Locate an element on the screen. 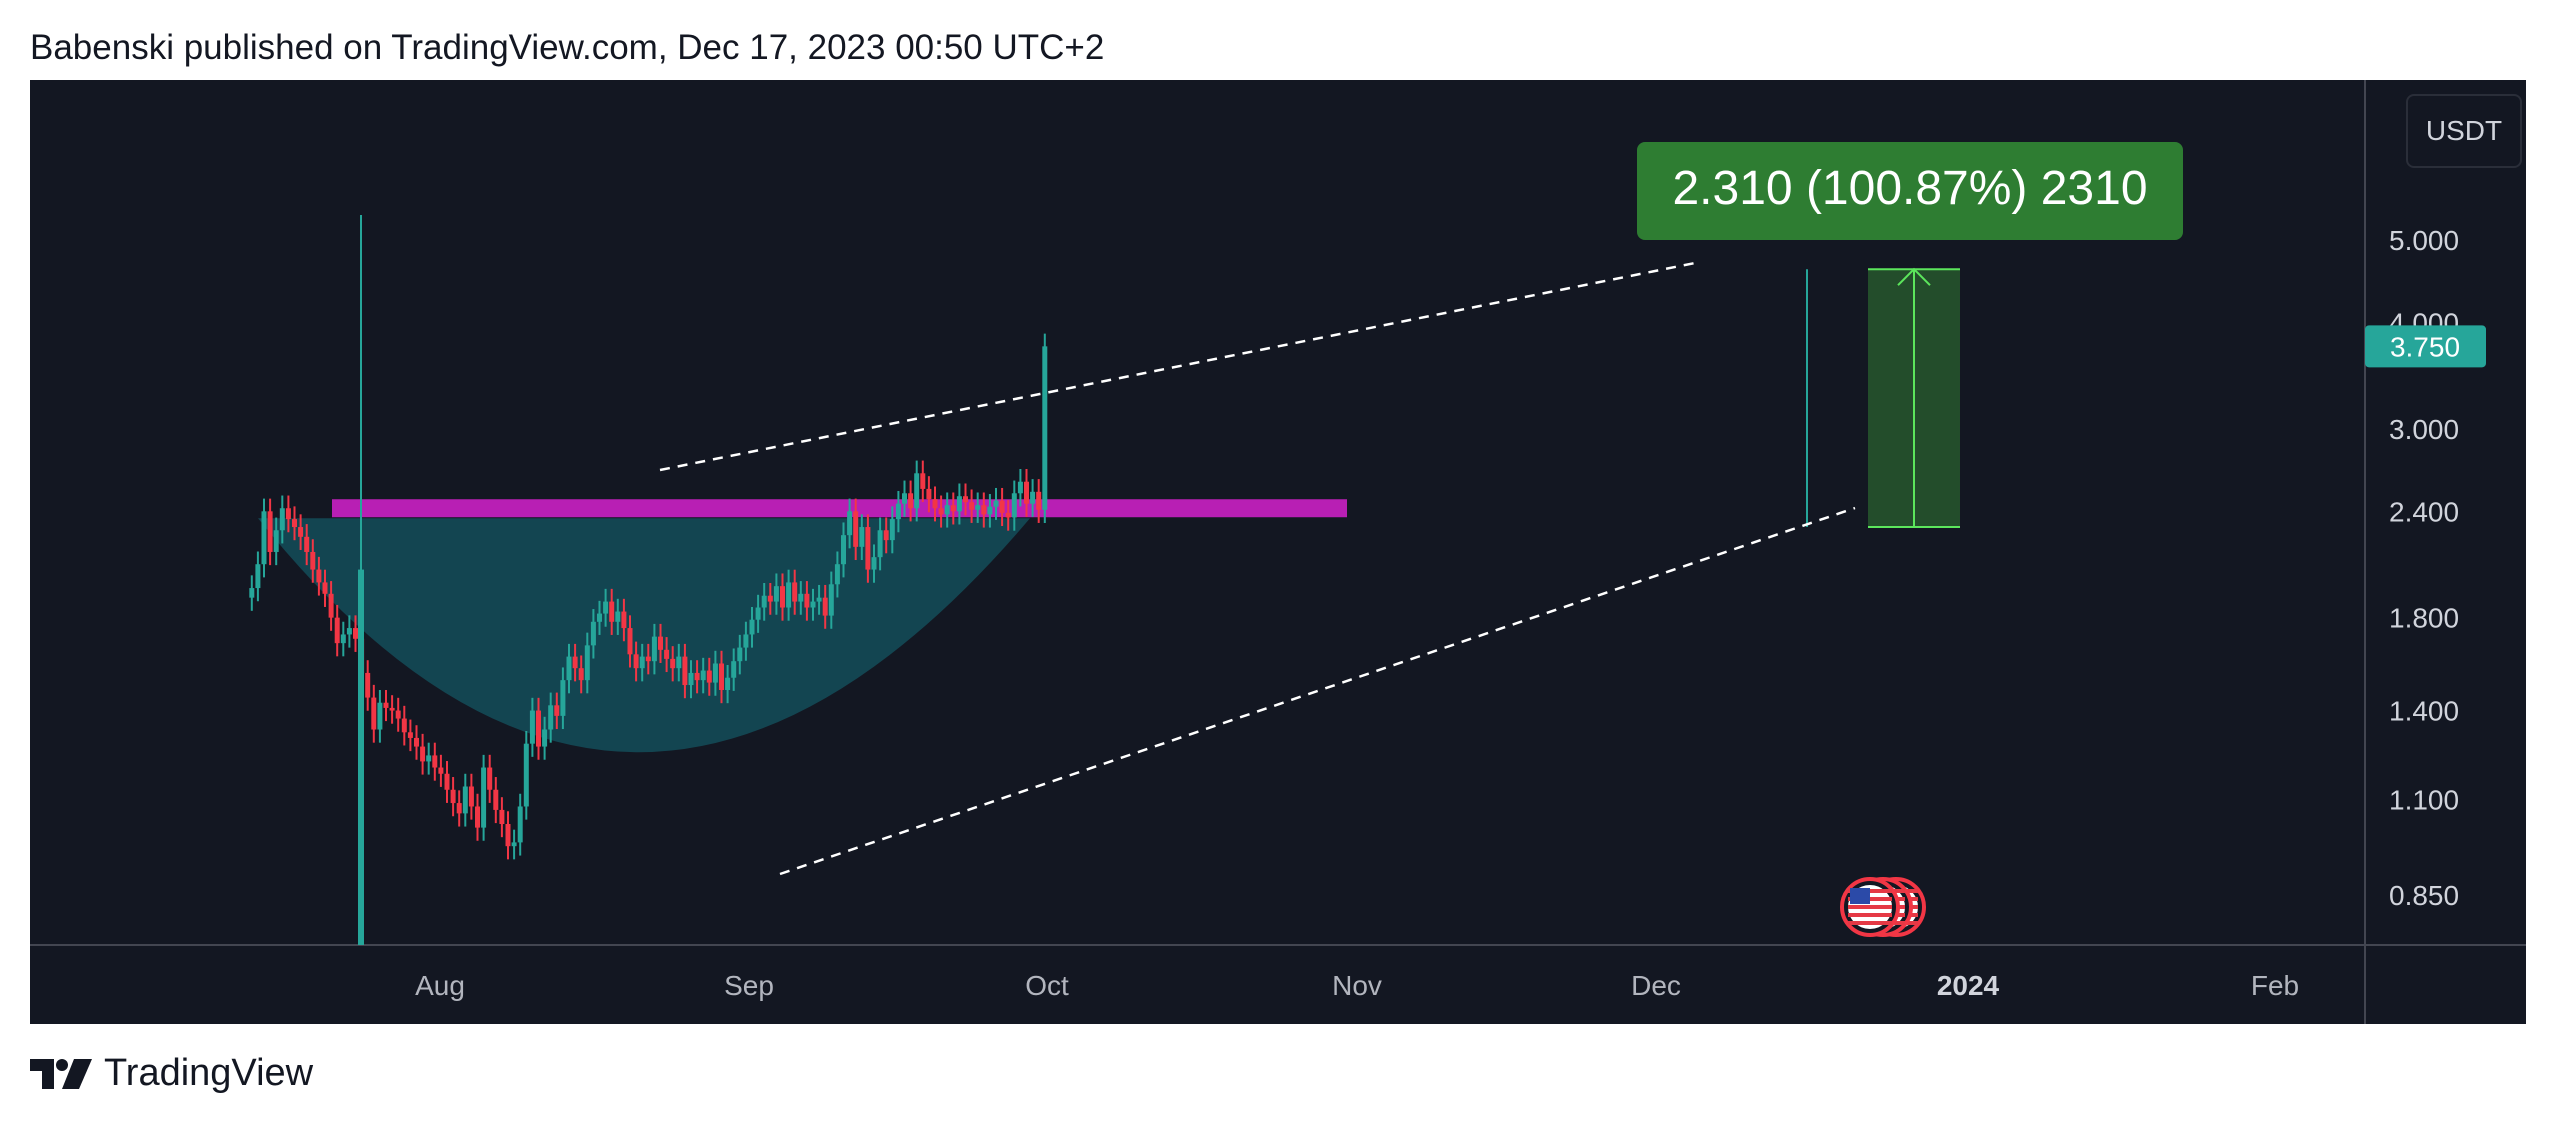 This screenshot has height=1128, width=2556. tradingview-logo-icon is located at coordinates (61, 1073).